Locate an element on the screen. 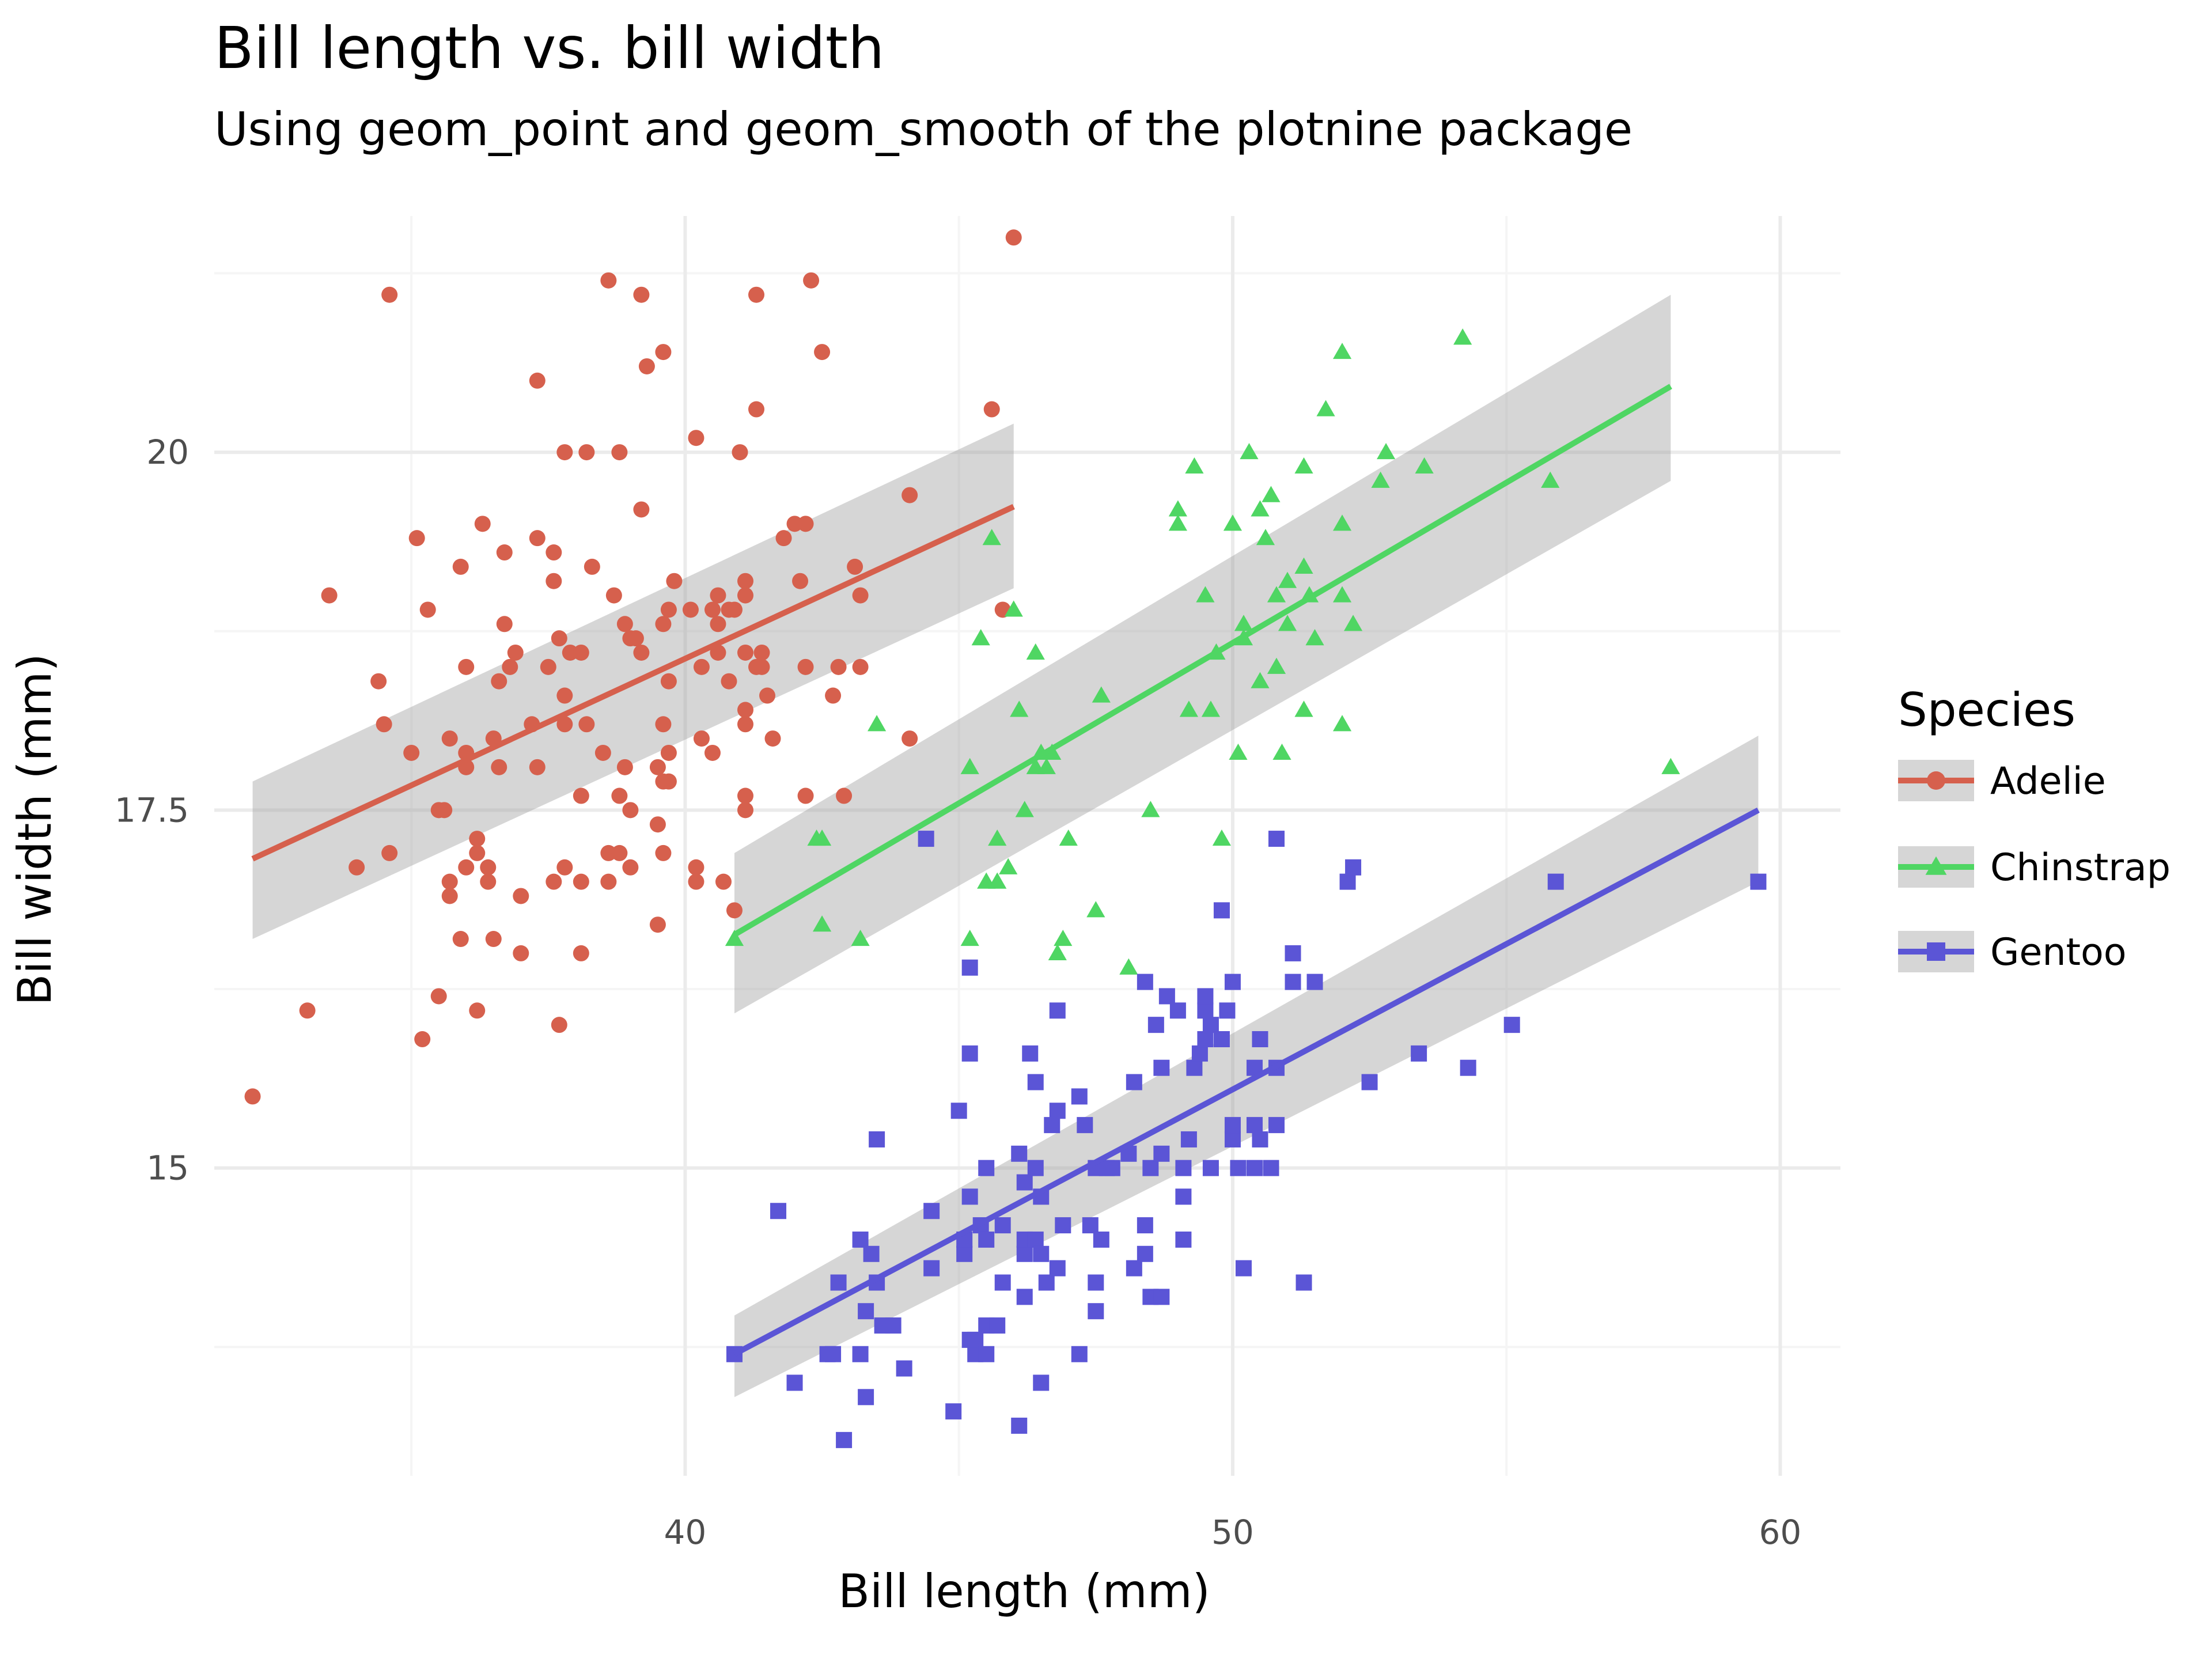 Image resolution: width=2212 pixels, height=1659 pixels. legend-label-gentoo: Gentoo is located at coordinates (2058, 952).